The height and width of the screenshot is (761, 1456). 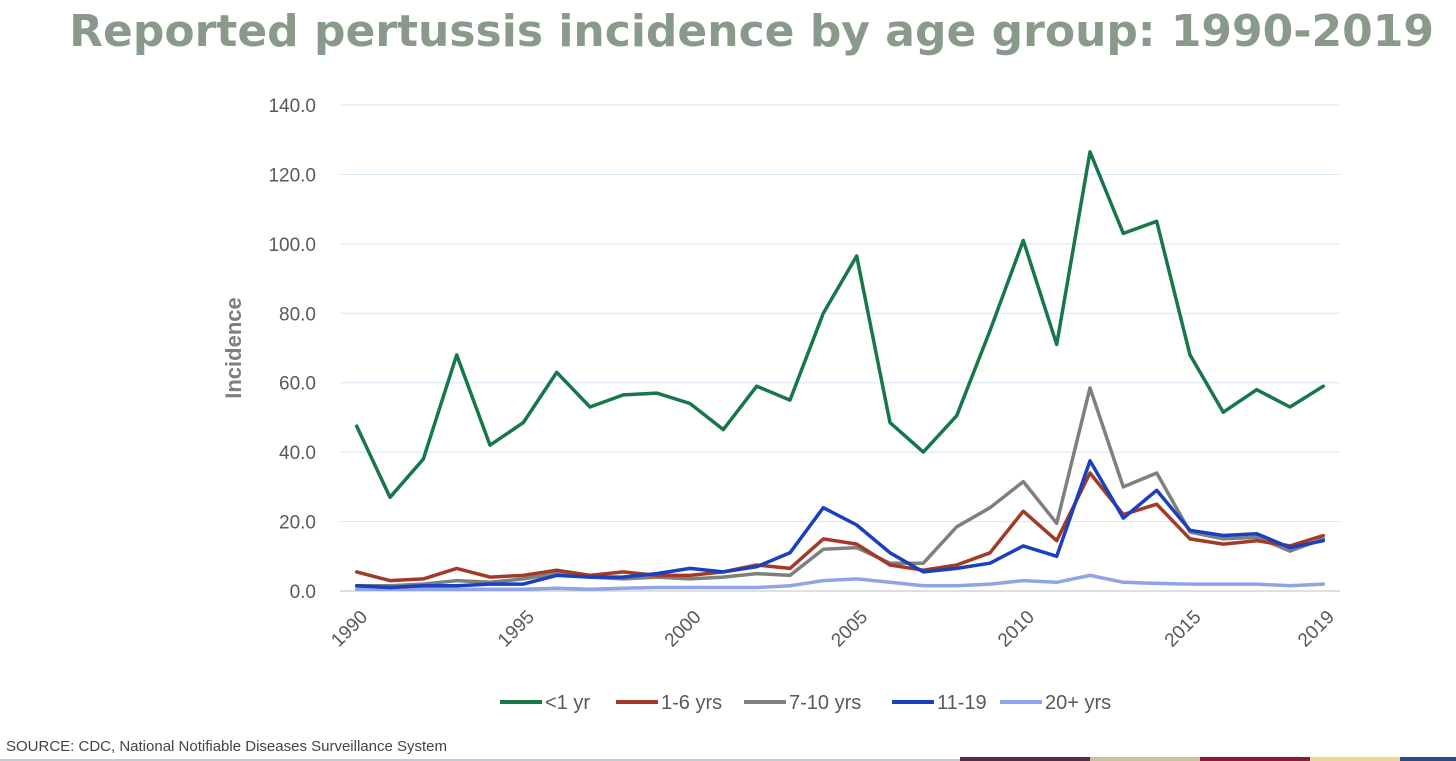 What do you see at coordinates (567, 703) in the screenshot?
I see `legend-label: <1 yr` at bounding box center [567, 703].